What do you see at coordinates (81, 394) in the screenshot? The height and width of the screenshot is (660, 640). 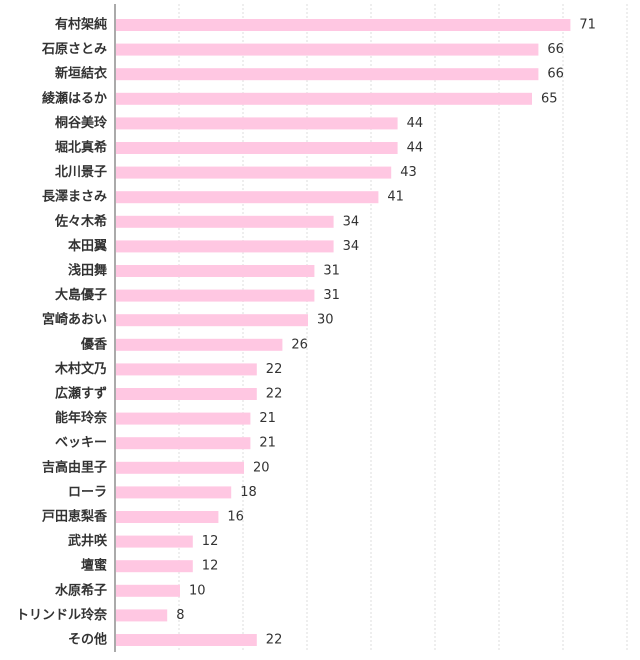 I see `category-label: 広瀬すず` at bounding box center [81, 394].